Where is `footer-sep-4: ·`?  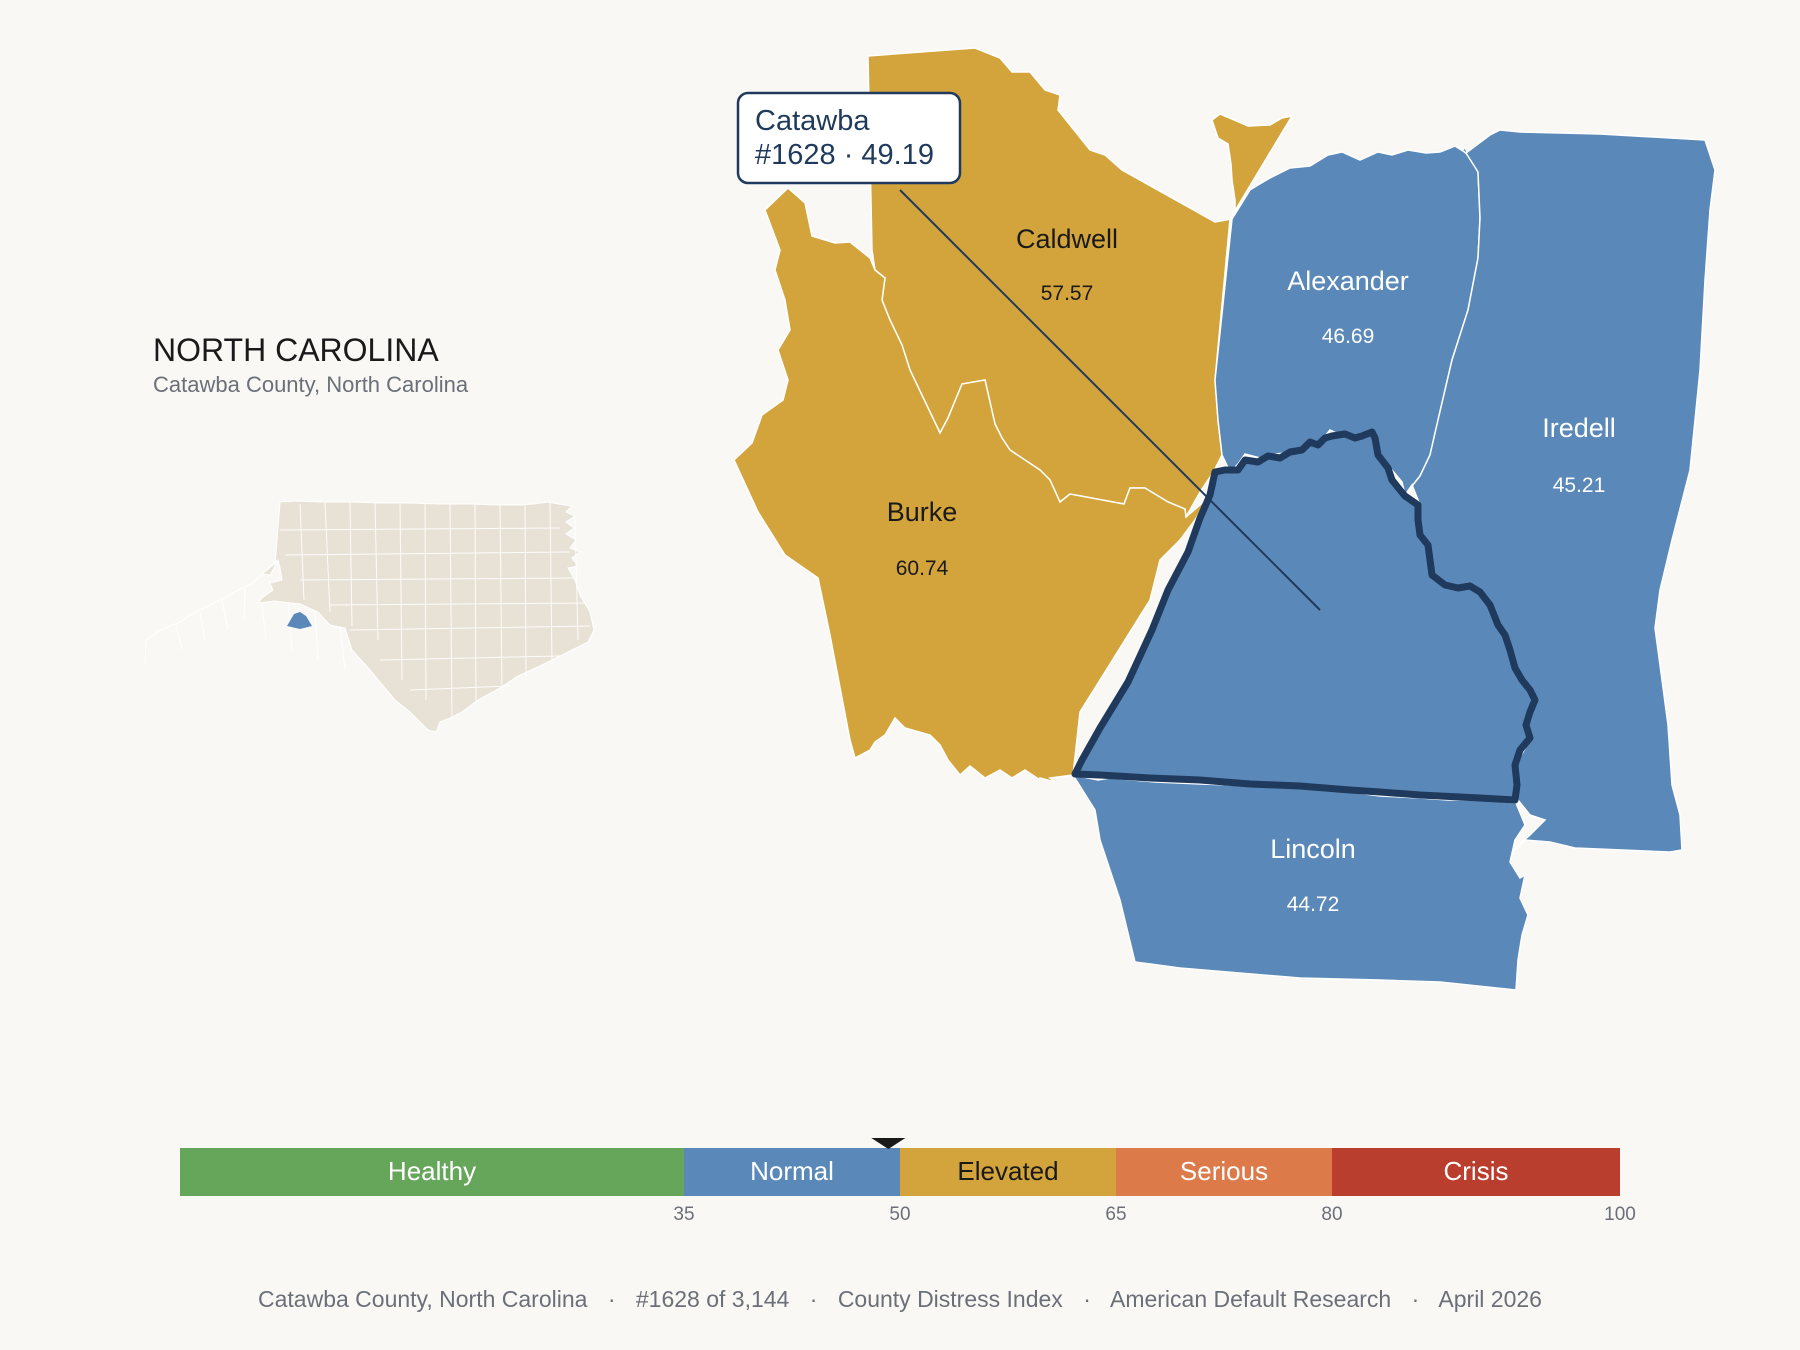 footer-sep-4: · is located at coordinates (1416, 1299).